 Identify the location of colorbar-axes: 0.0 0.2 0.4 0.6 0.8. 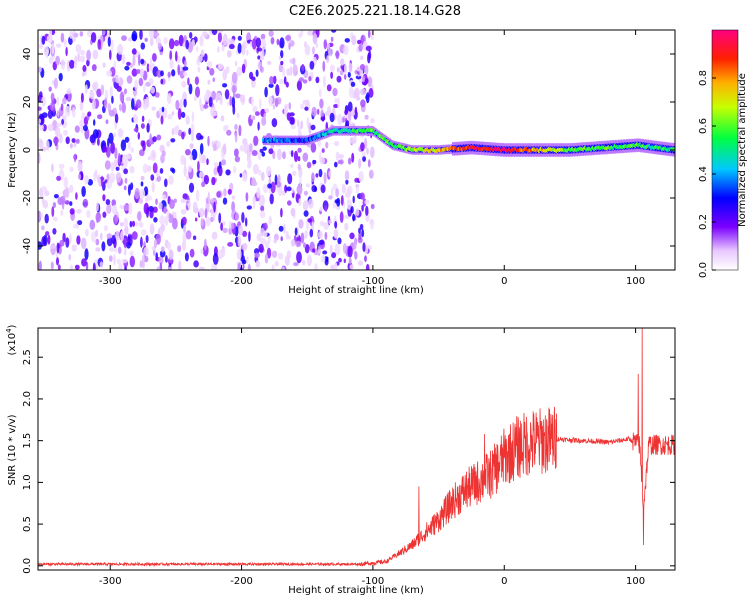
(707, 174).